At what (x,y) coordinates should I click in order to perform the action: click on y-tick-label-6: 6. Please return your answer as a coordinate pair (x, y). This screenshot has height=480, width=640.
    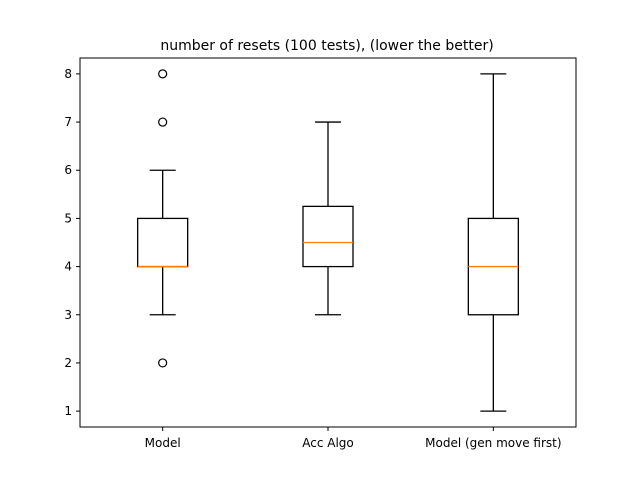
    Looking at the image, I should click on (68, 170).